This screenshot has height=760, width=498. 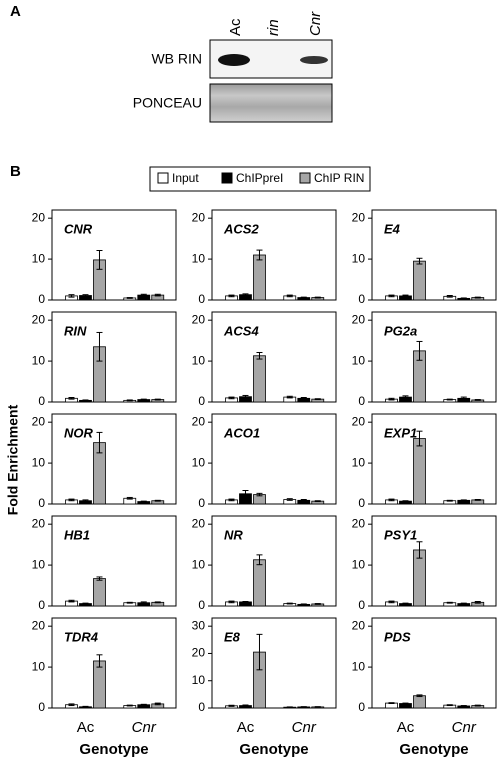 I want to click on gene-title: PDS, so click(x=397, y=636).